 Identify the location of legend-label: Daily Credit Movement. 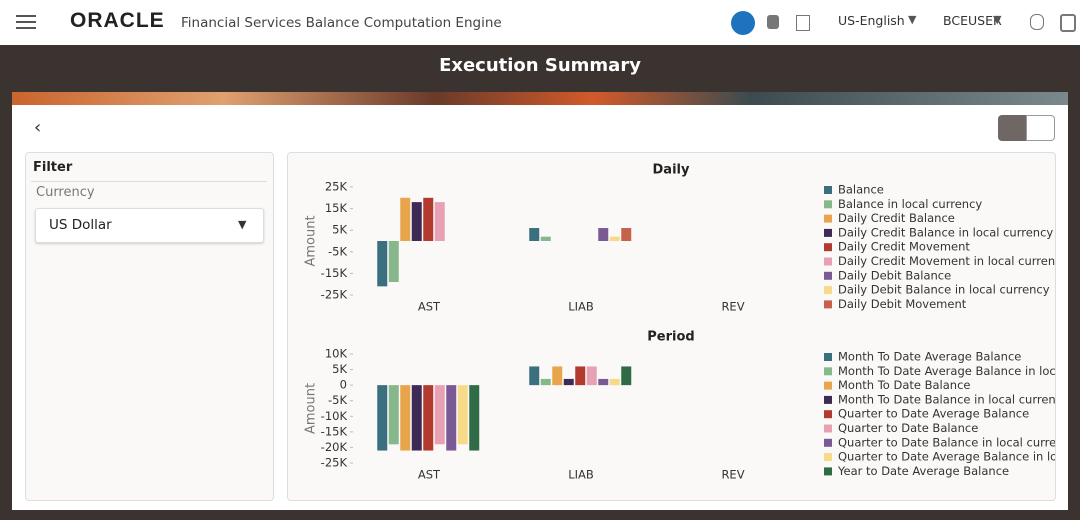
(904, 247).